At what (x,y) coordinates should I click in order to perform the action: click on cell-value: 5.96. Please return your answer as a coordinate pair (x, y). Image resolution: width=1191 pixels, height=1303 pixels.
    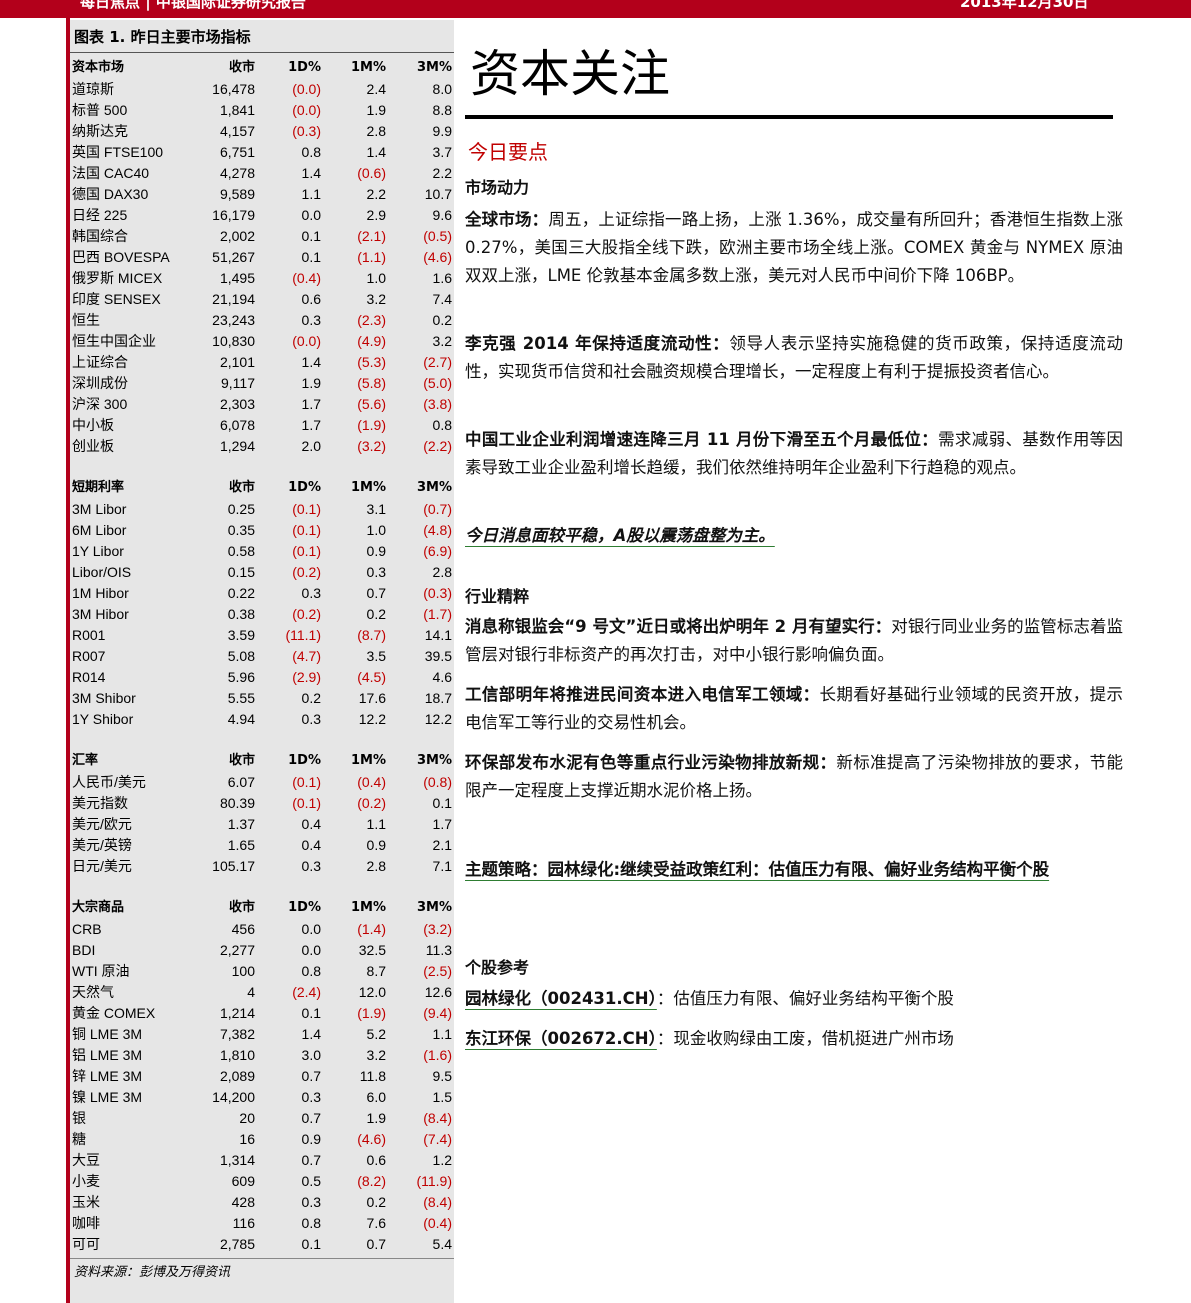
    Looking at the image, I should click on (241, 677).